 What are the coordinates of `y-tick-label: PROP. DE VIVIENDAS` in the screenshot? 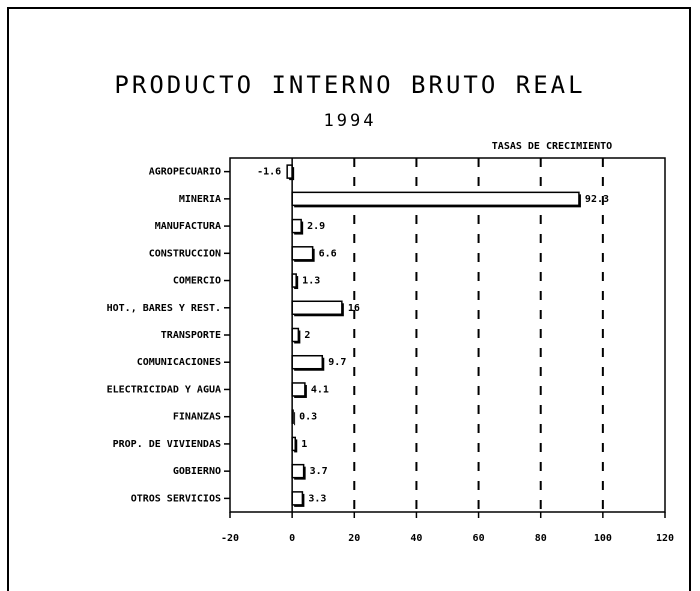 It's located at (167, 444).